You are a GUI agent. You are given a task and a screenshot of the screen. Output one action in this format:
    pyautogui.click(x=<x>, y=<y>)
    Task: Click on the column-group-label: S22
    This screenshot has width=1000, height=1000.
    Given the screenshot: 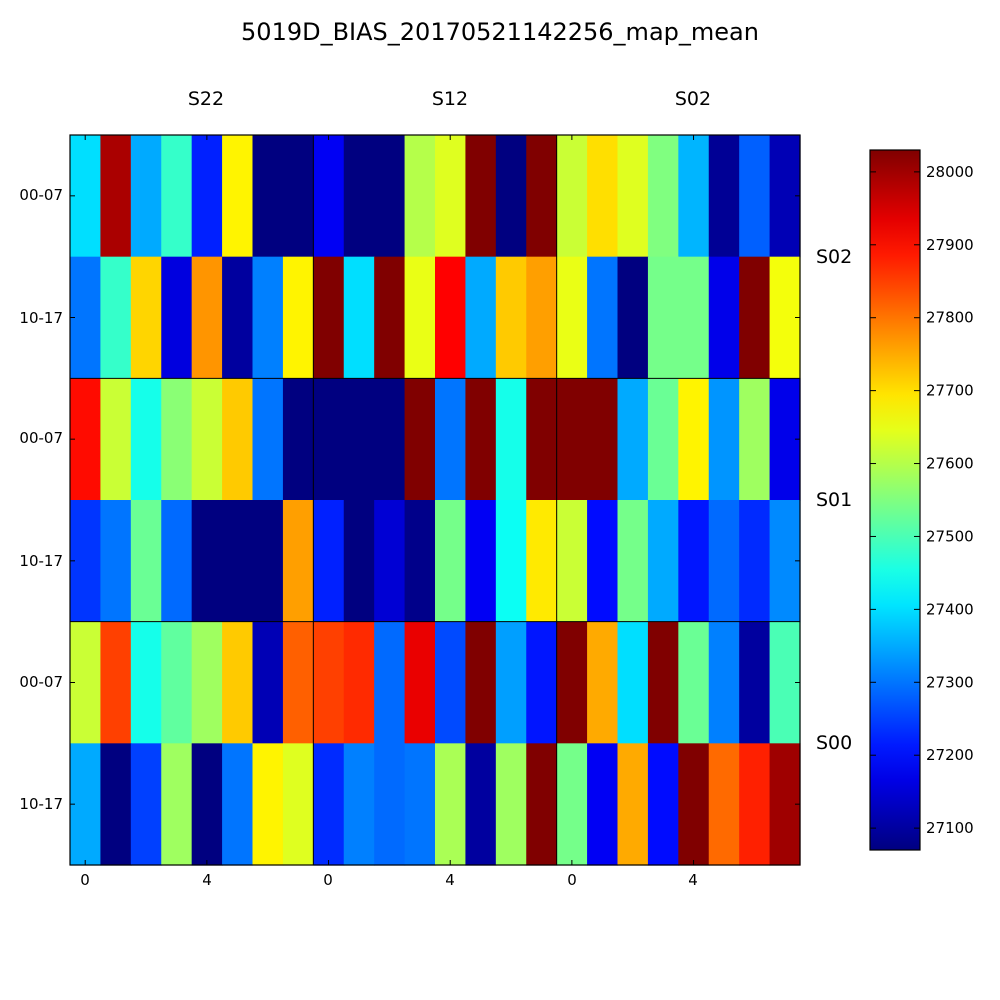 What is the action you would take?
    pyautogui.click(x=206, y=99)
    